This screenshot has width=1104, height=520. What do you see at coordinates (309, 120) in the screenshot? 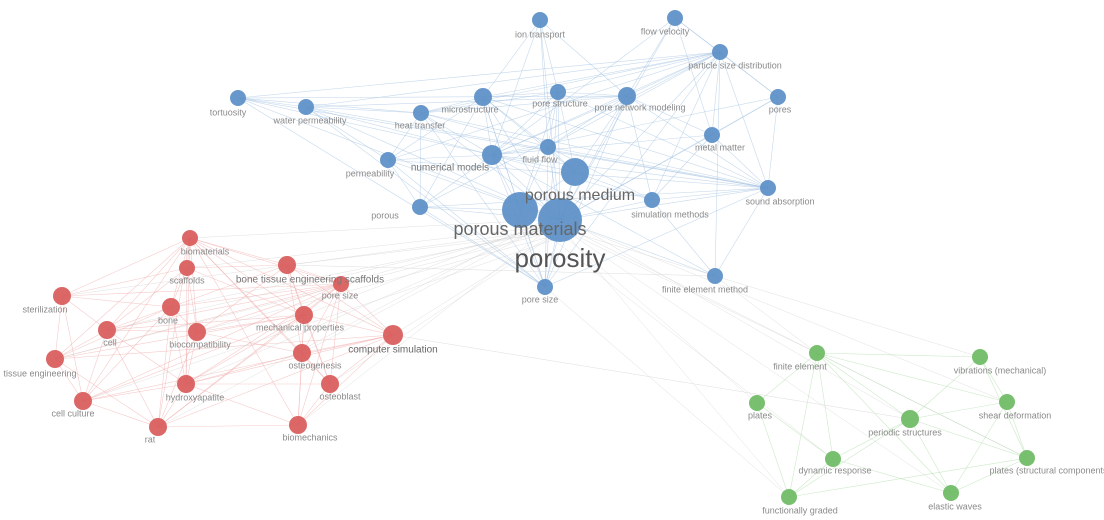
I see `node-label: water permeability` at bounding box center [309, 120].